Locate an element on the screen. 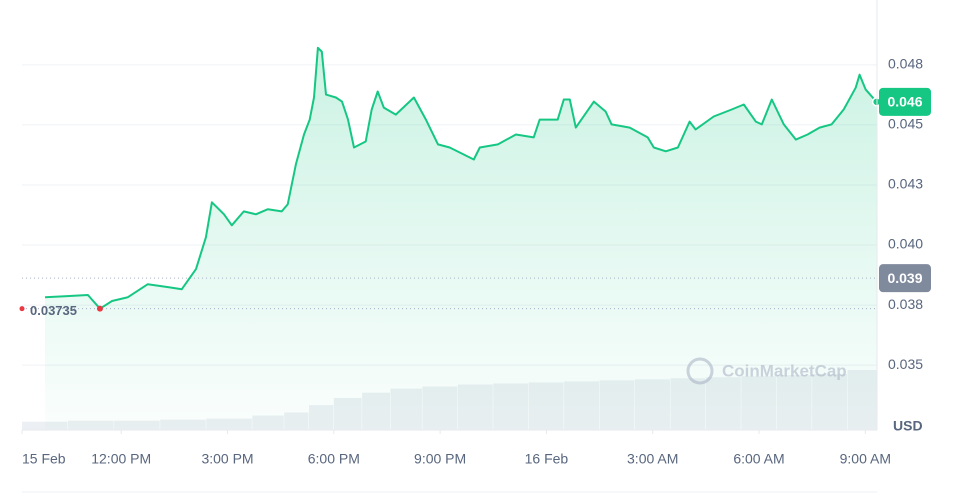  price-badge-label: 0.046 is located at coordinates (904, 102).